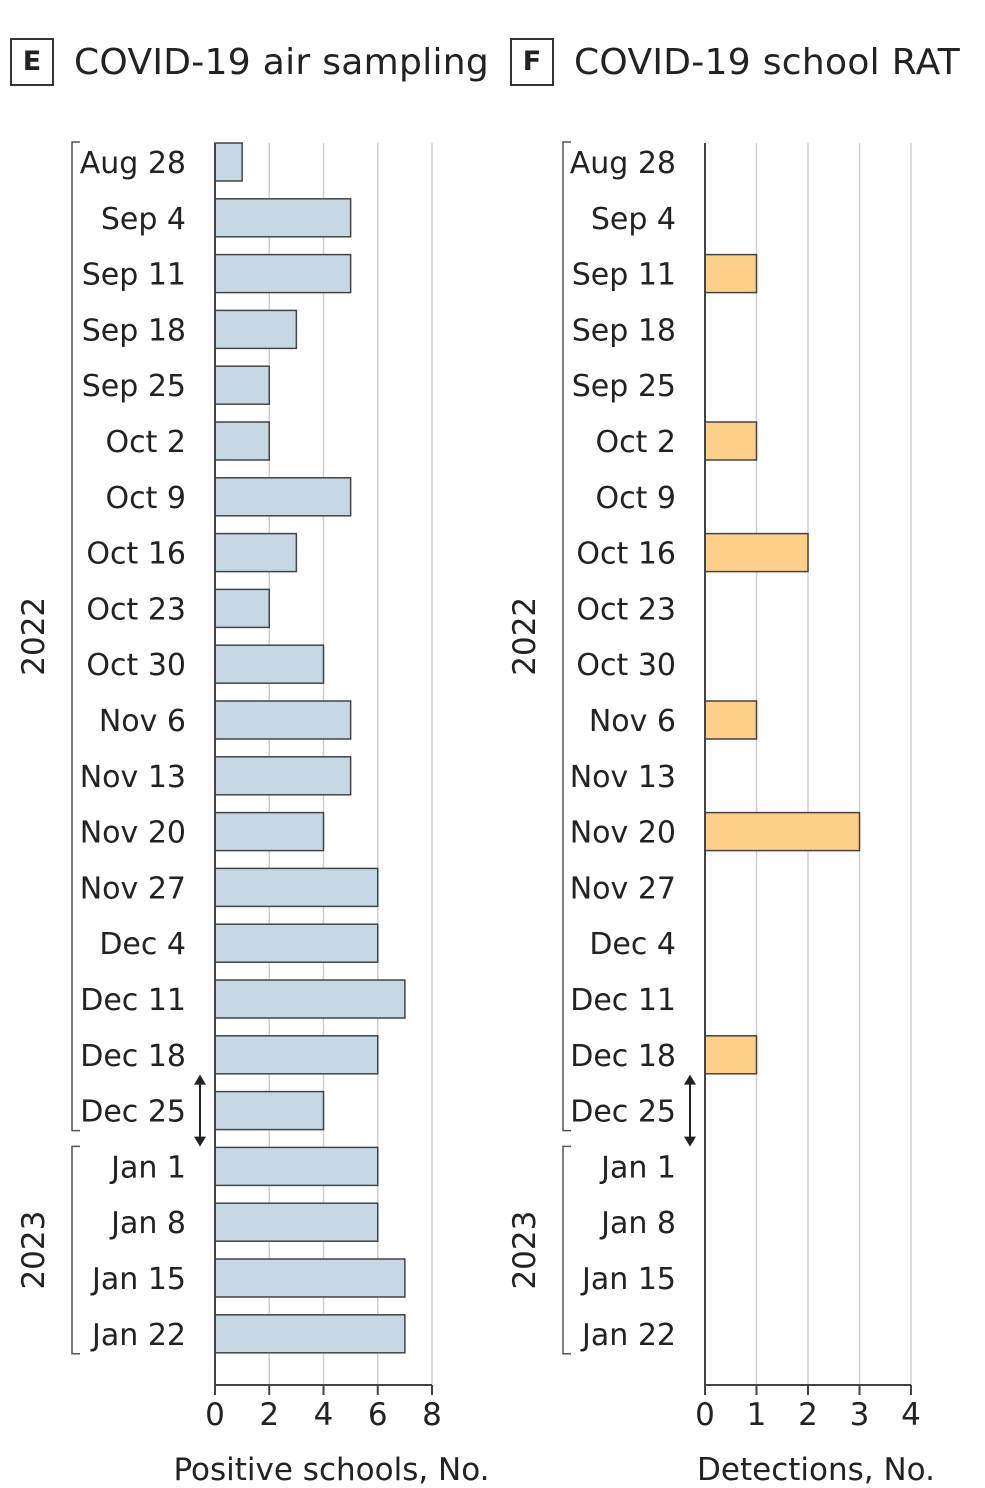 This screenshot has height=1488, width=985. Describe the element at coordinates (860, 1415) in the screenshot. I see `x-tick-label: 3` at that location.